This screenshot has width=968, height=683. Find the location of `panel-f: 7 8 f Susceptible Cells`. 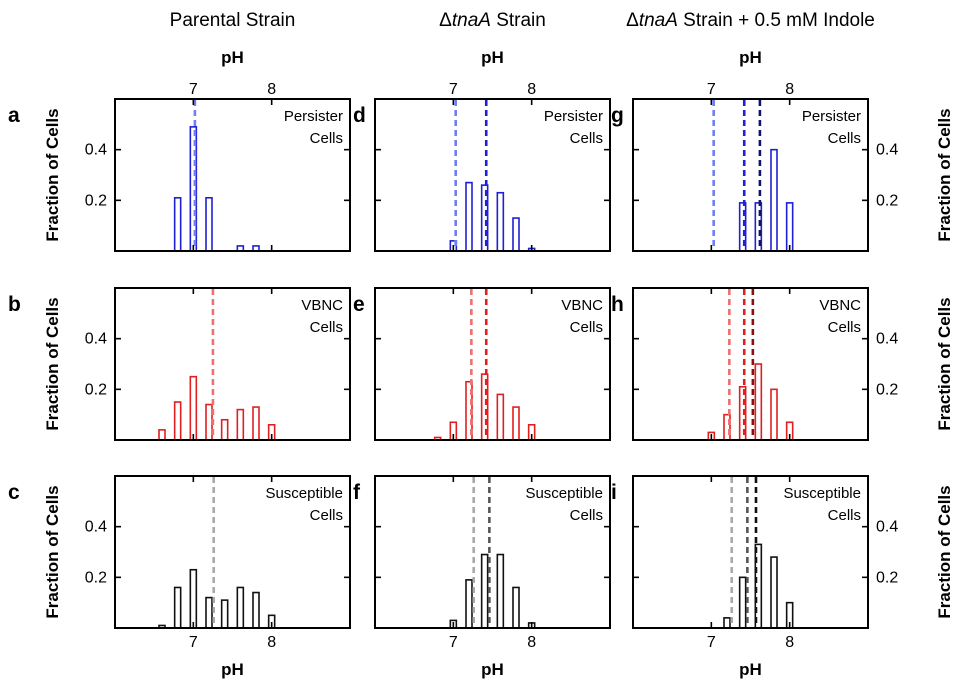

panel-f: 7 8 f Susceptible Cells is located at coordinates (482, 563).